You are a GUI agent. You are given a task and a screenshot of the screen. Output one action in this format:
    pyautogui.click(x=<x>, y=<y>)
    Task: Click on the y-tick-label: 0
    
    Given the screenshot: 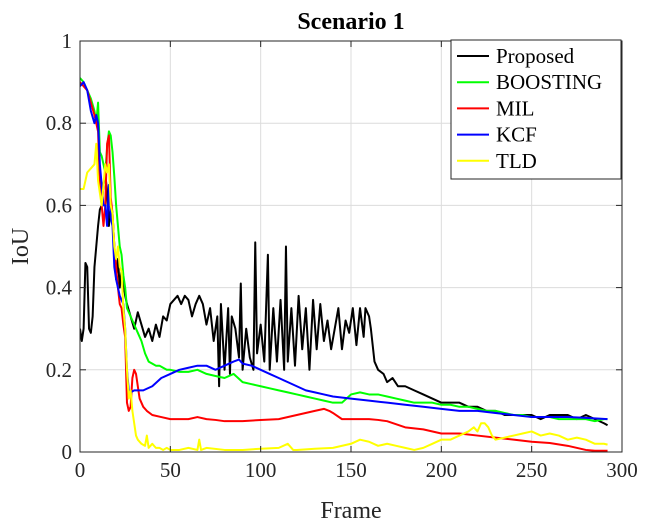 What is the action you would take?
    pyautogui.click(x=67, y=452)
    